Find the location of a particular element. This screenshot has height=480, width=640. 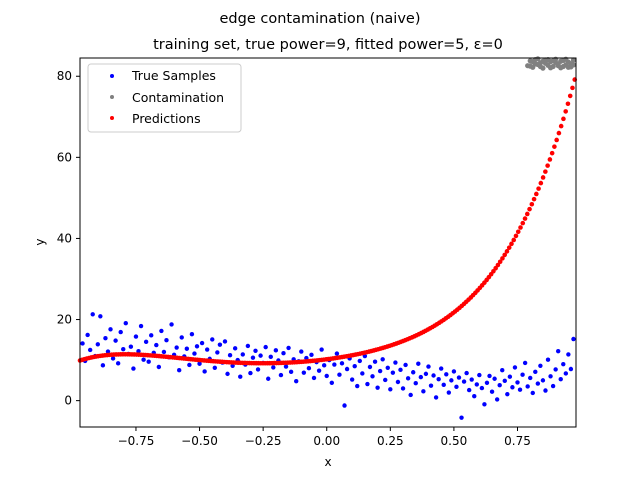

x-tick-label: 0.00 is located at coordinates (326, 441).